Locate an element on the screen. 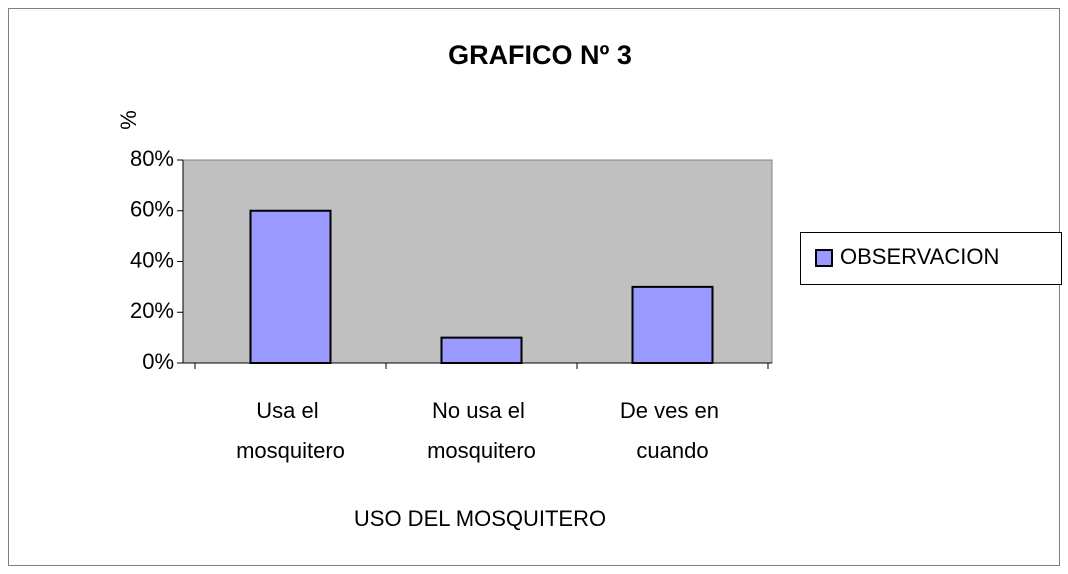 This screenshot has height=574, width=1068. y-tick-label: 20% is located at coordinates (152, 310).